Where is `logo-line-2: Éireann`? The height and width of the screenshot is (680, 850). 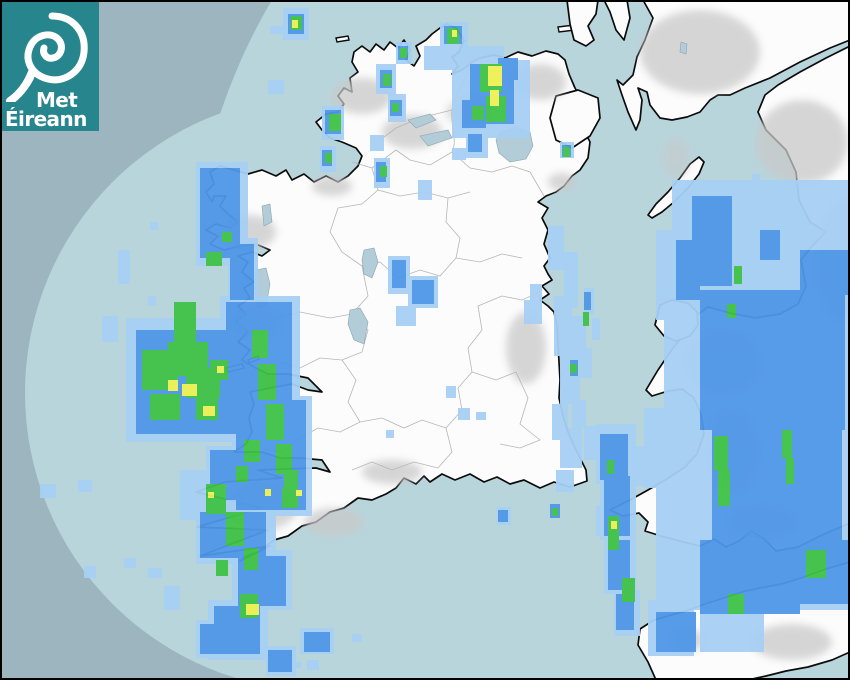
logo-line-2: Éireann is located at coordinates (46, 118).